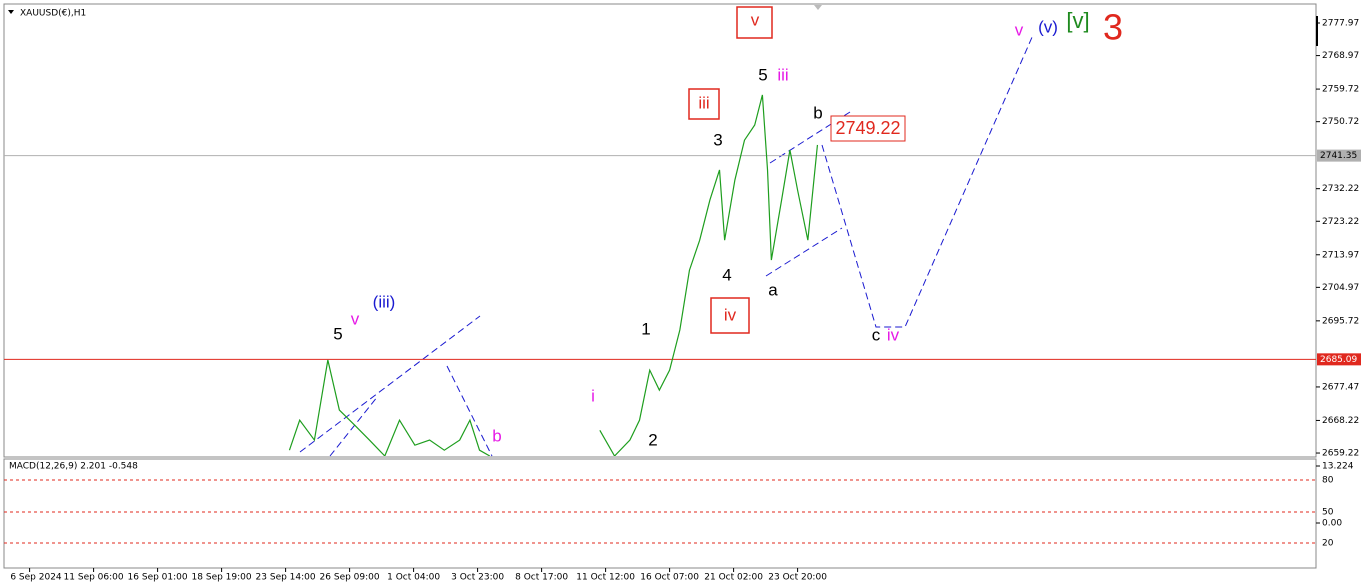 The image size is (1366, 588). Describe the element at coordinates (818, 7) in the screenshot. I see `shift-marker` at that location.